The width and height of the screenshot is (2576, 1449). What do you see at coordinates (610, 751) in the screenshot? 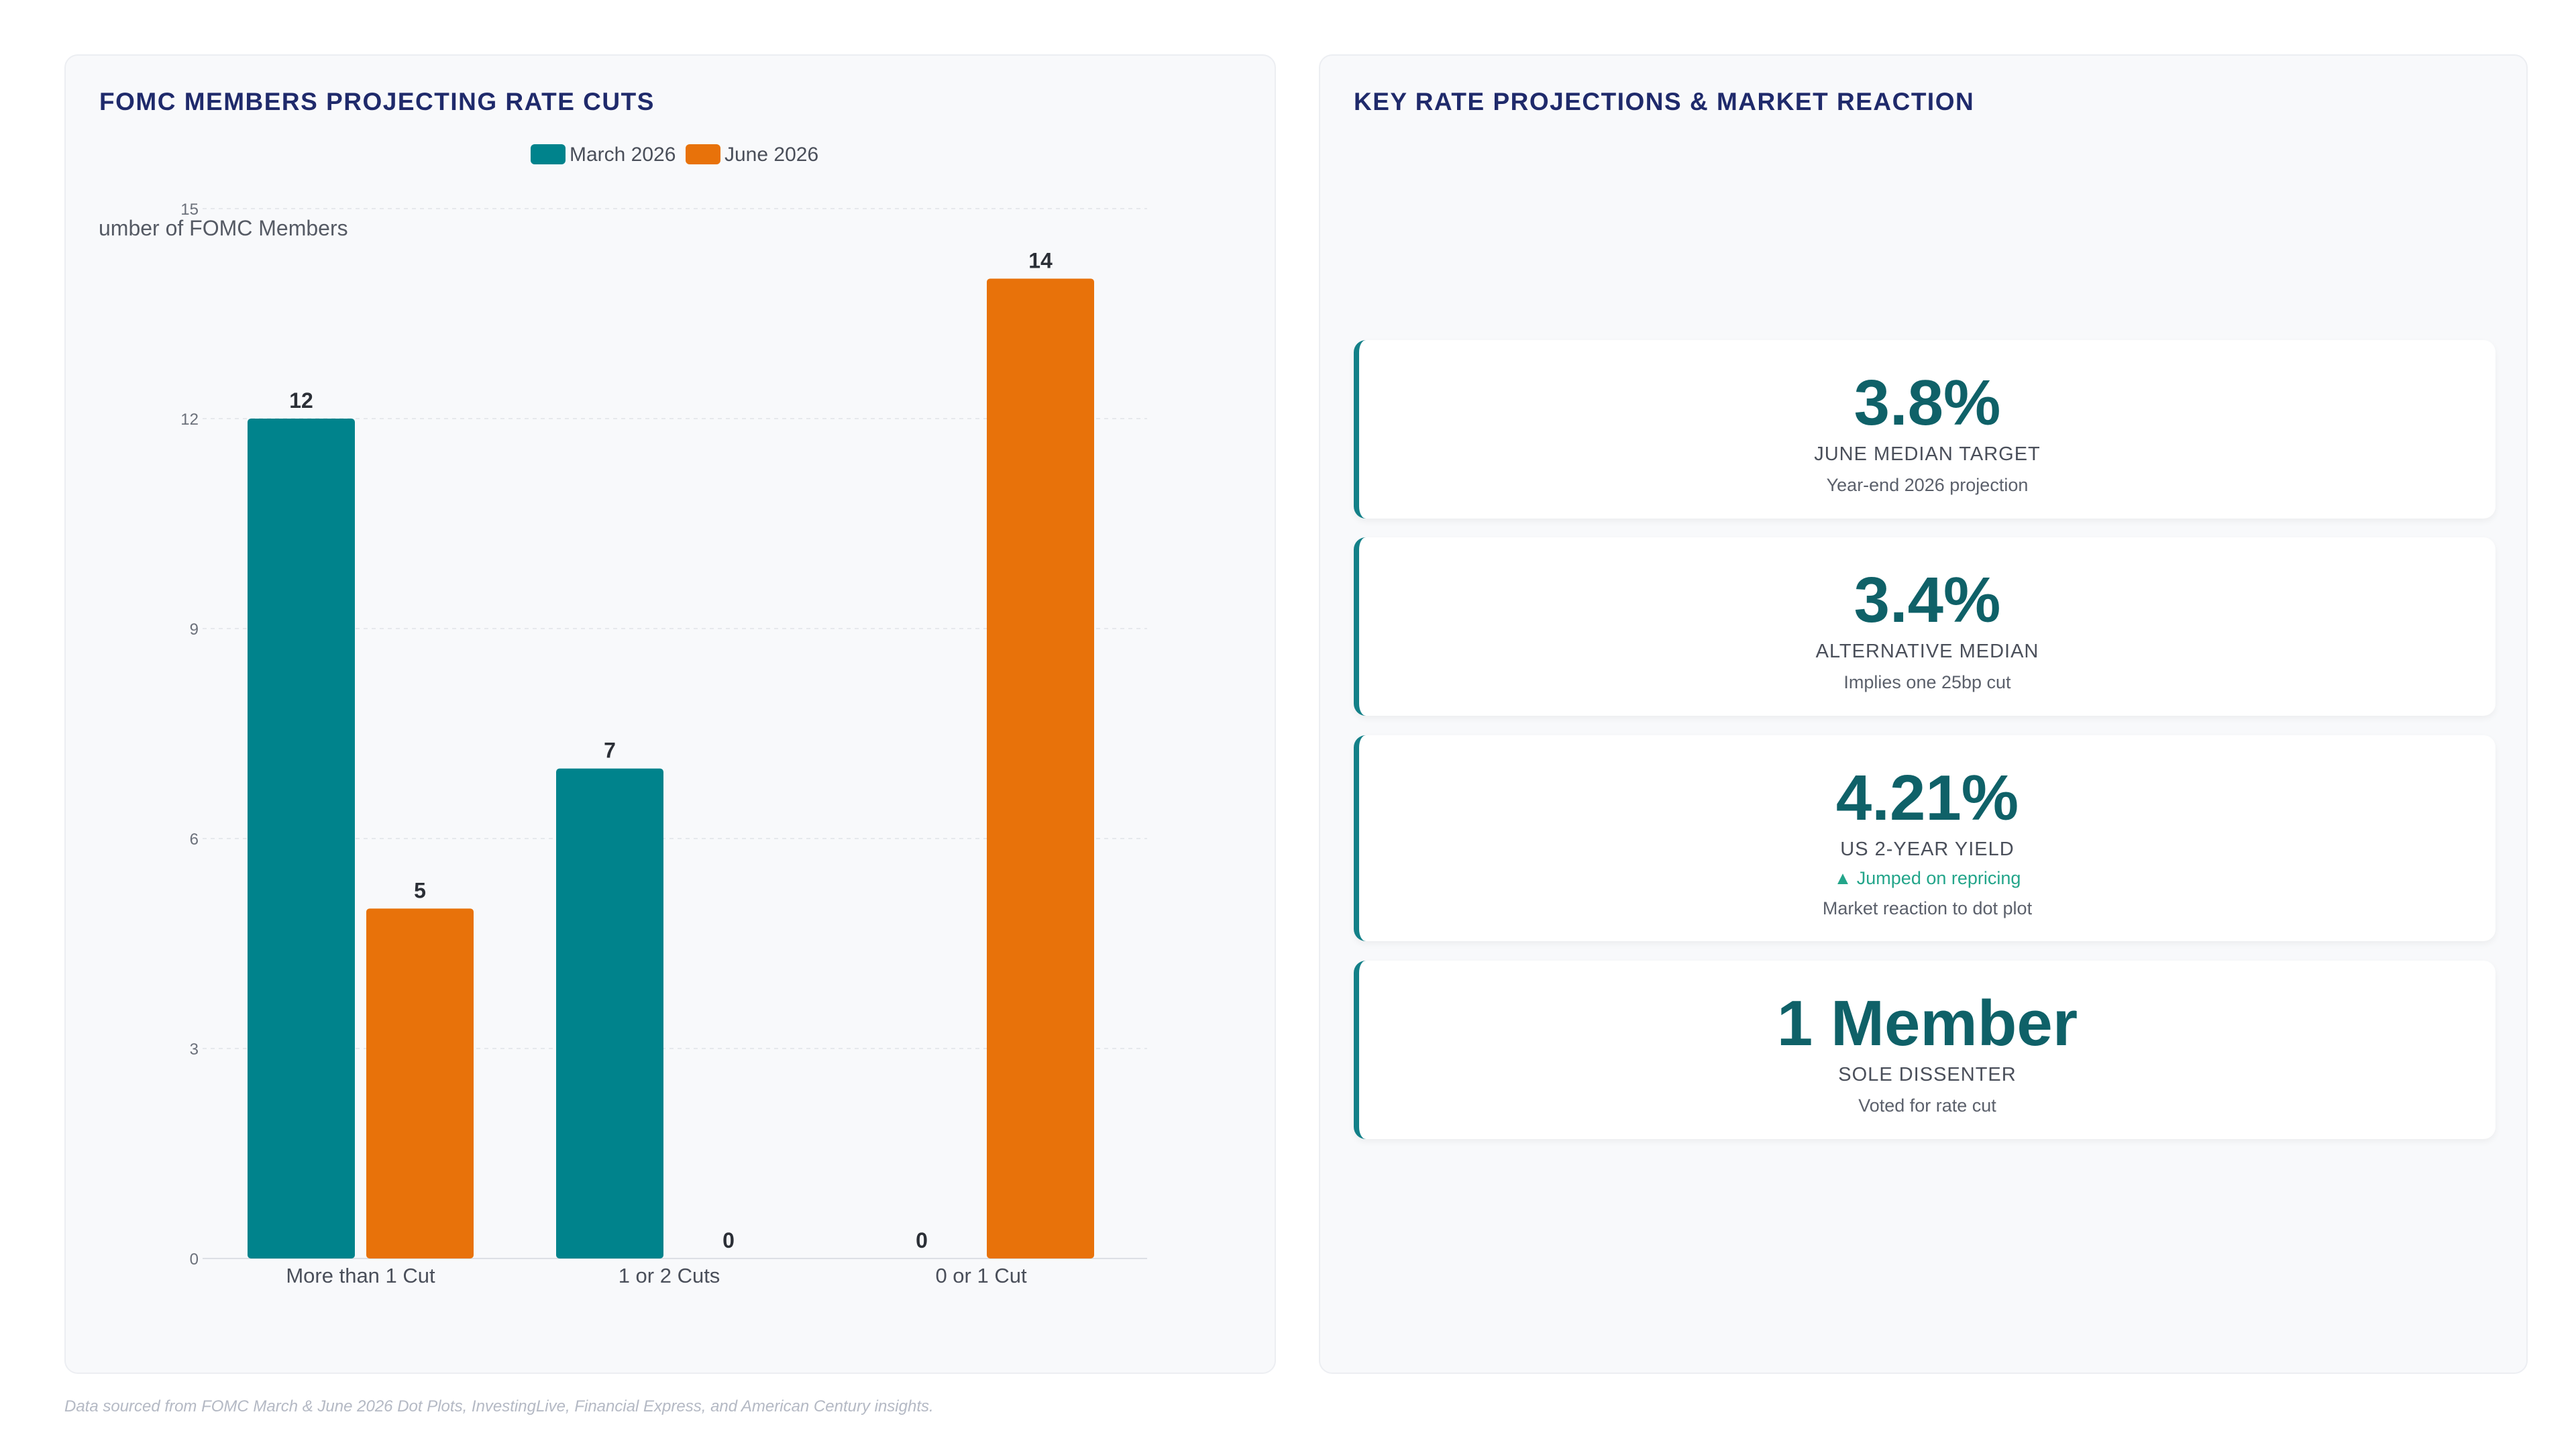
I see `bar-value-label: 7` at bounding box center [610, 751].